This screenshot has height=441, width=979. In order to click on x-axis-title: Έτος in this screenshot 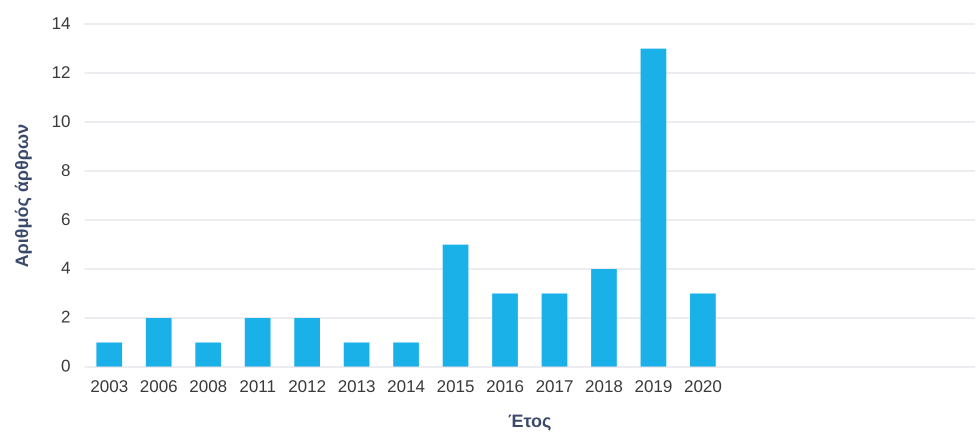, I will do `click(530, 421)`.